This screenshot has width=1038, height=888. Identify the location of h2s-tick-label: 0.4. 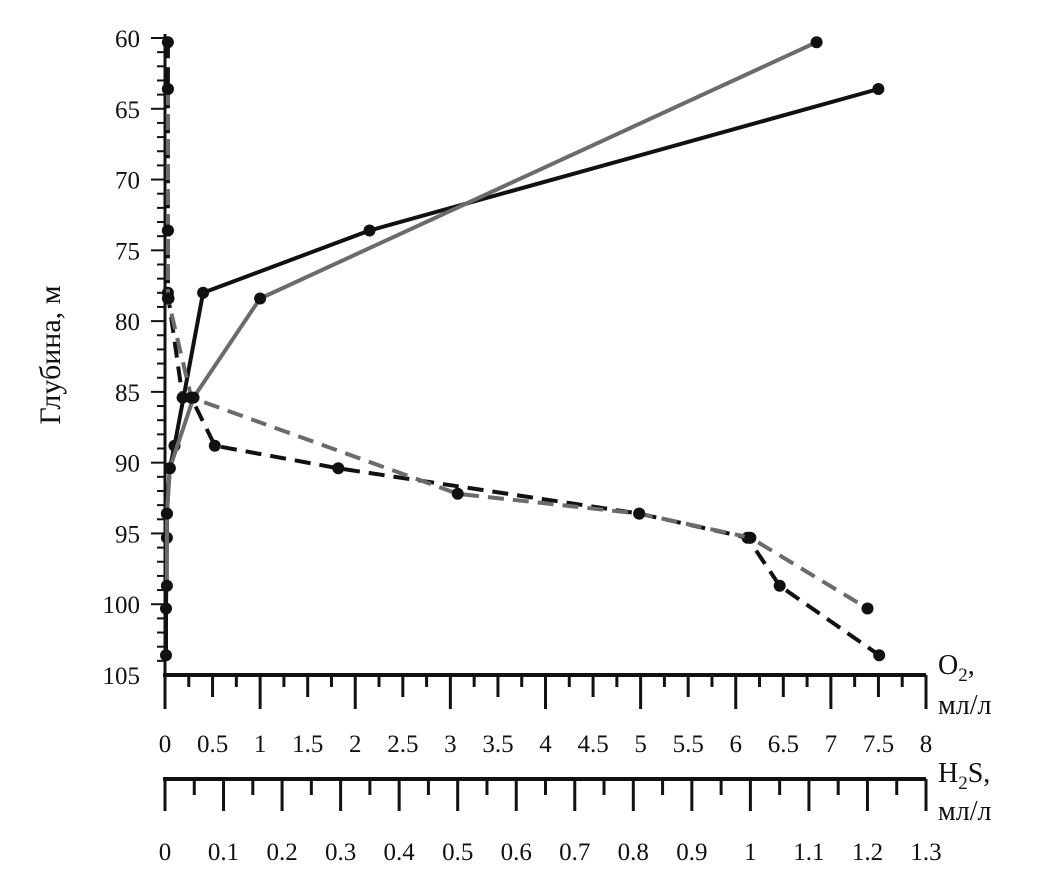
(400, 852).